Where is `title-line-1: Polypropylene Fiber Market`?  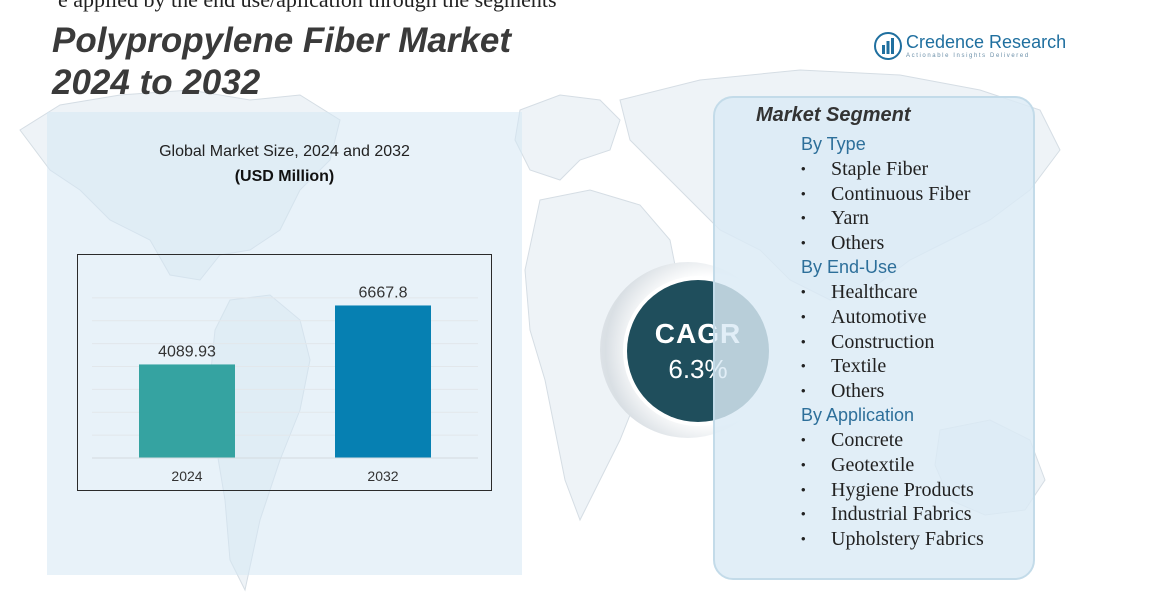 title-line-1: Polypropylene Fiber Market is located at coordinates (282, 40).